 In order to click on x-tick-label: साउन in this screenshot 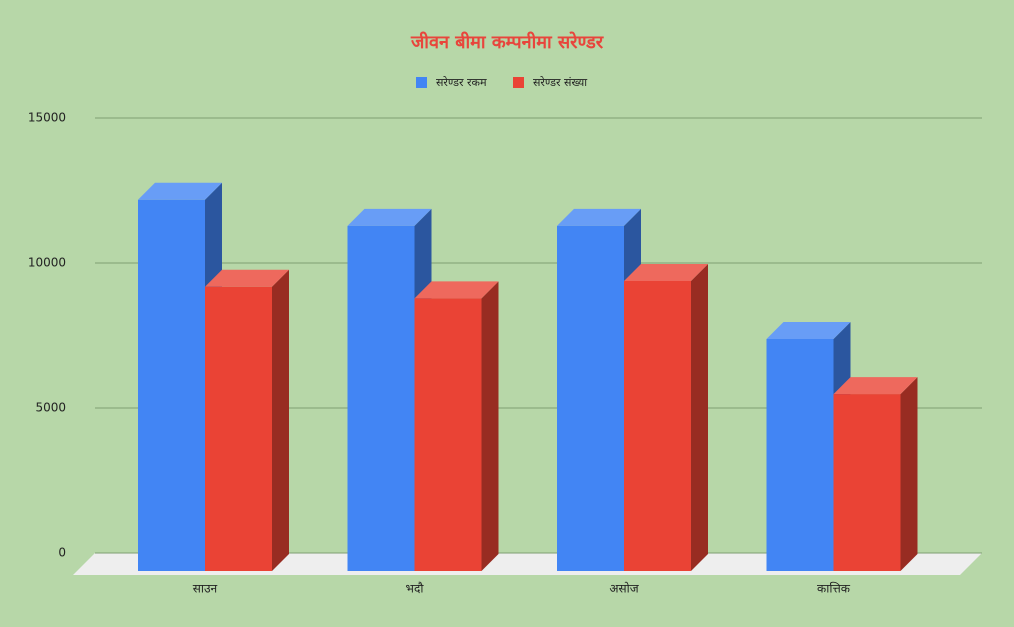, I will do `click(205, 589)`.